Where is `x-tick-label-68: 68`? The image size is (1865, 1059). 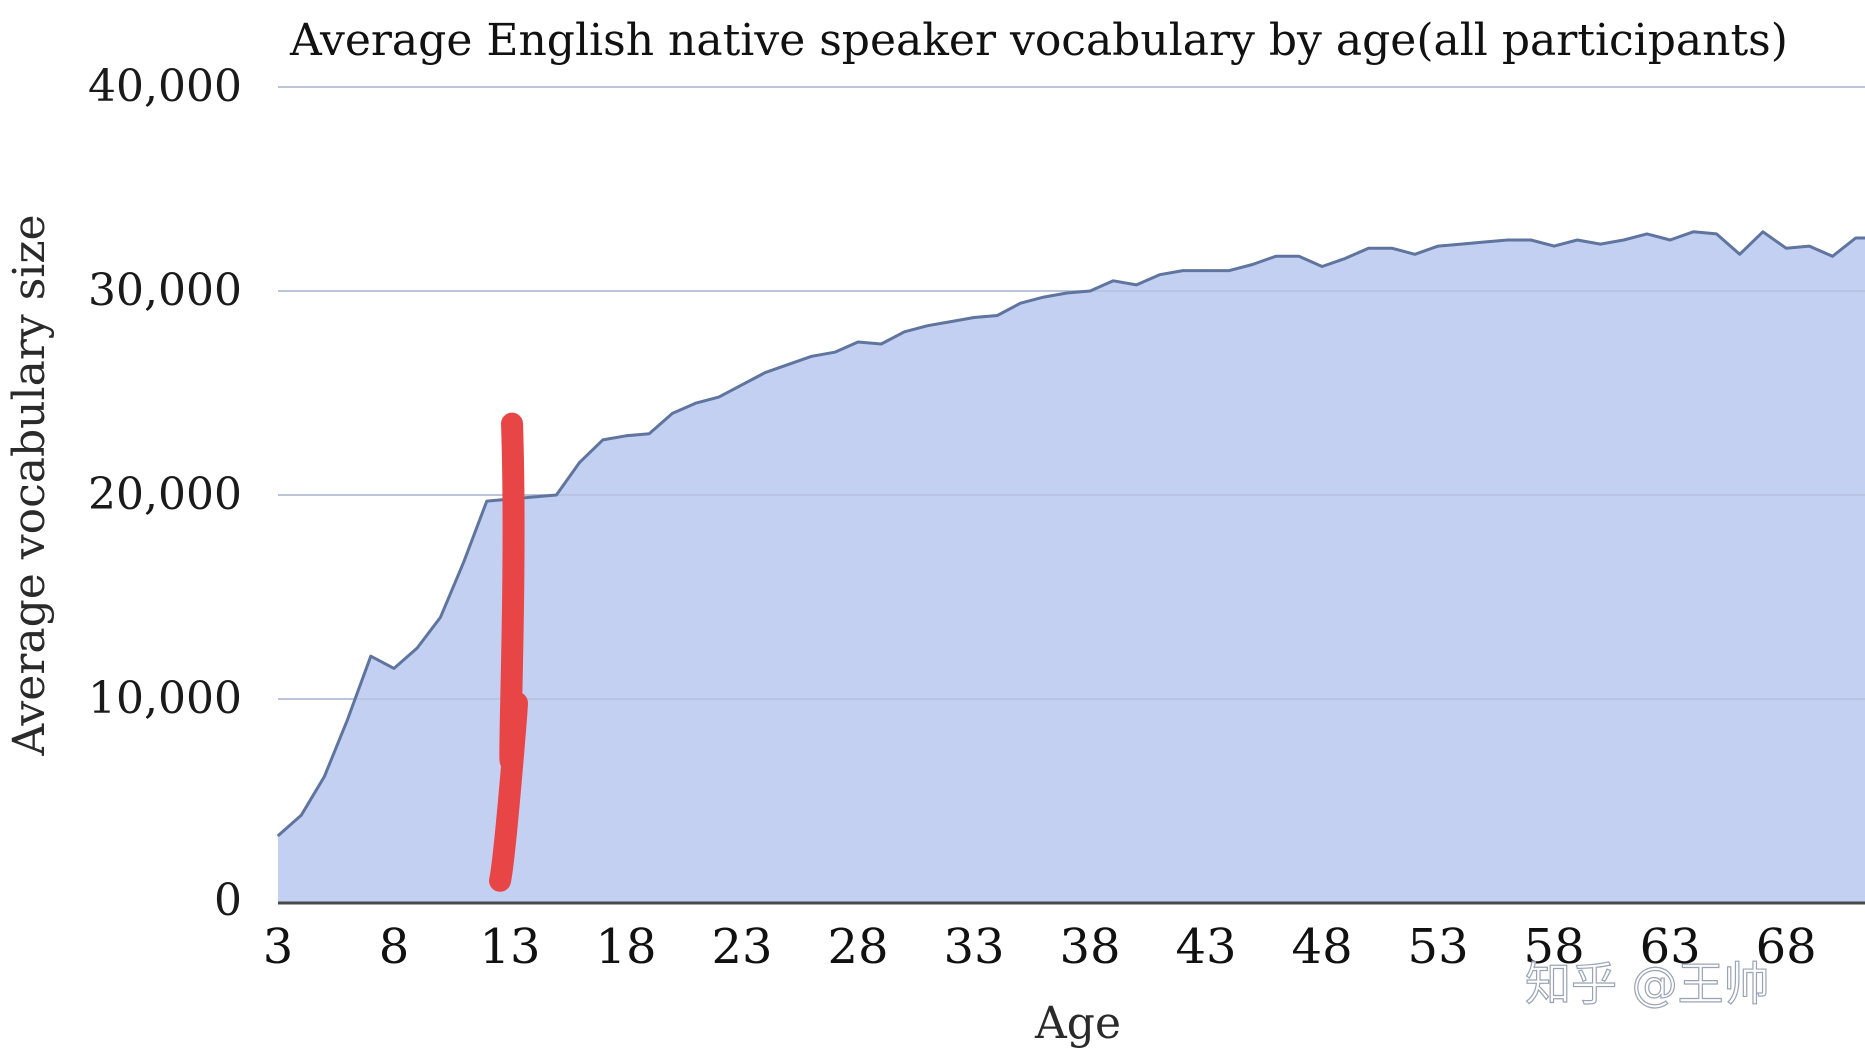
x-tick-label-68: 68 is located at coordinates (1786, 947).